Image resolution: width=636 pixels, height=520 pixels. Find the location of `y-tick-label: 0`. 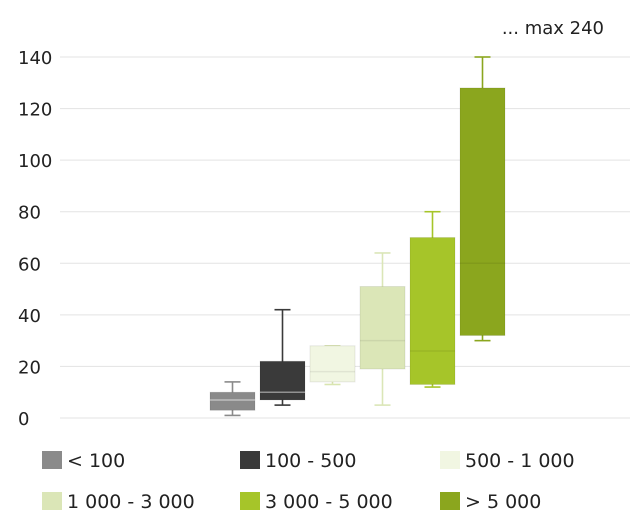

y-tick-label: 0 is located at coordinates (23, 419).